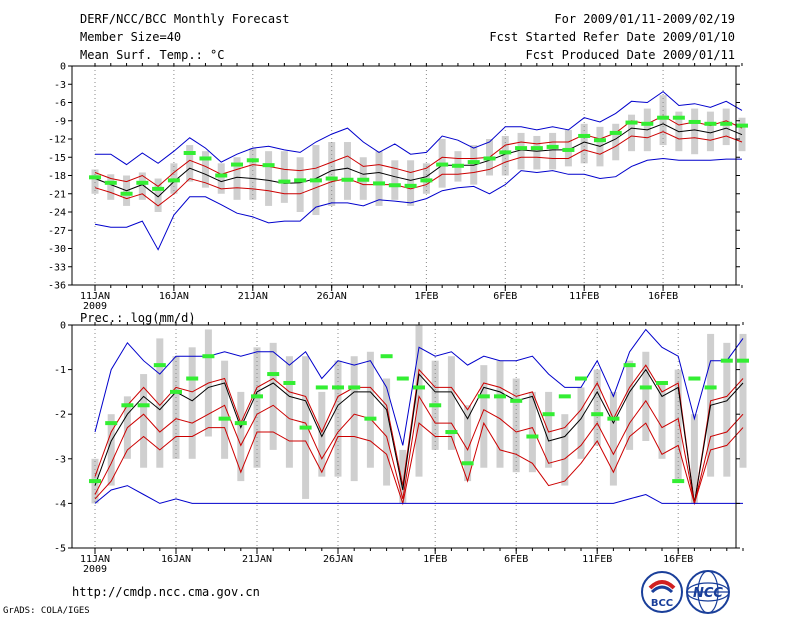 The width and height of the screenshot is (800, 618). I want to click on bcc-logo: BCC, so click(662, 592).